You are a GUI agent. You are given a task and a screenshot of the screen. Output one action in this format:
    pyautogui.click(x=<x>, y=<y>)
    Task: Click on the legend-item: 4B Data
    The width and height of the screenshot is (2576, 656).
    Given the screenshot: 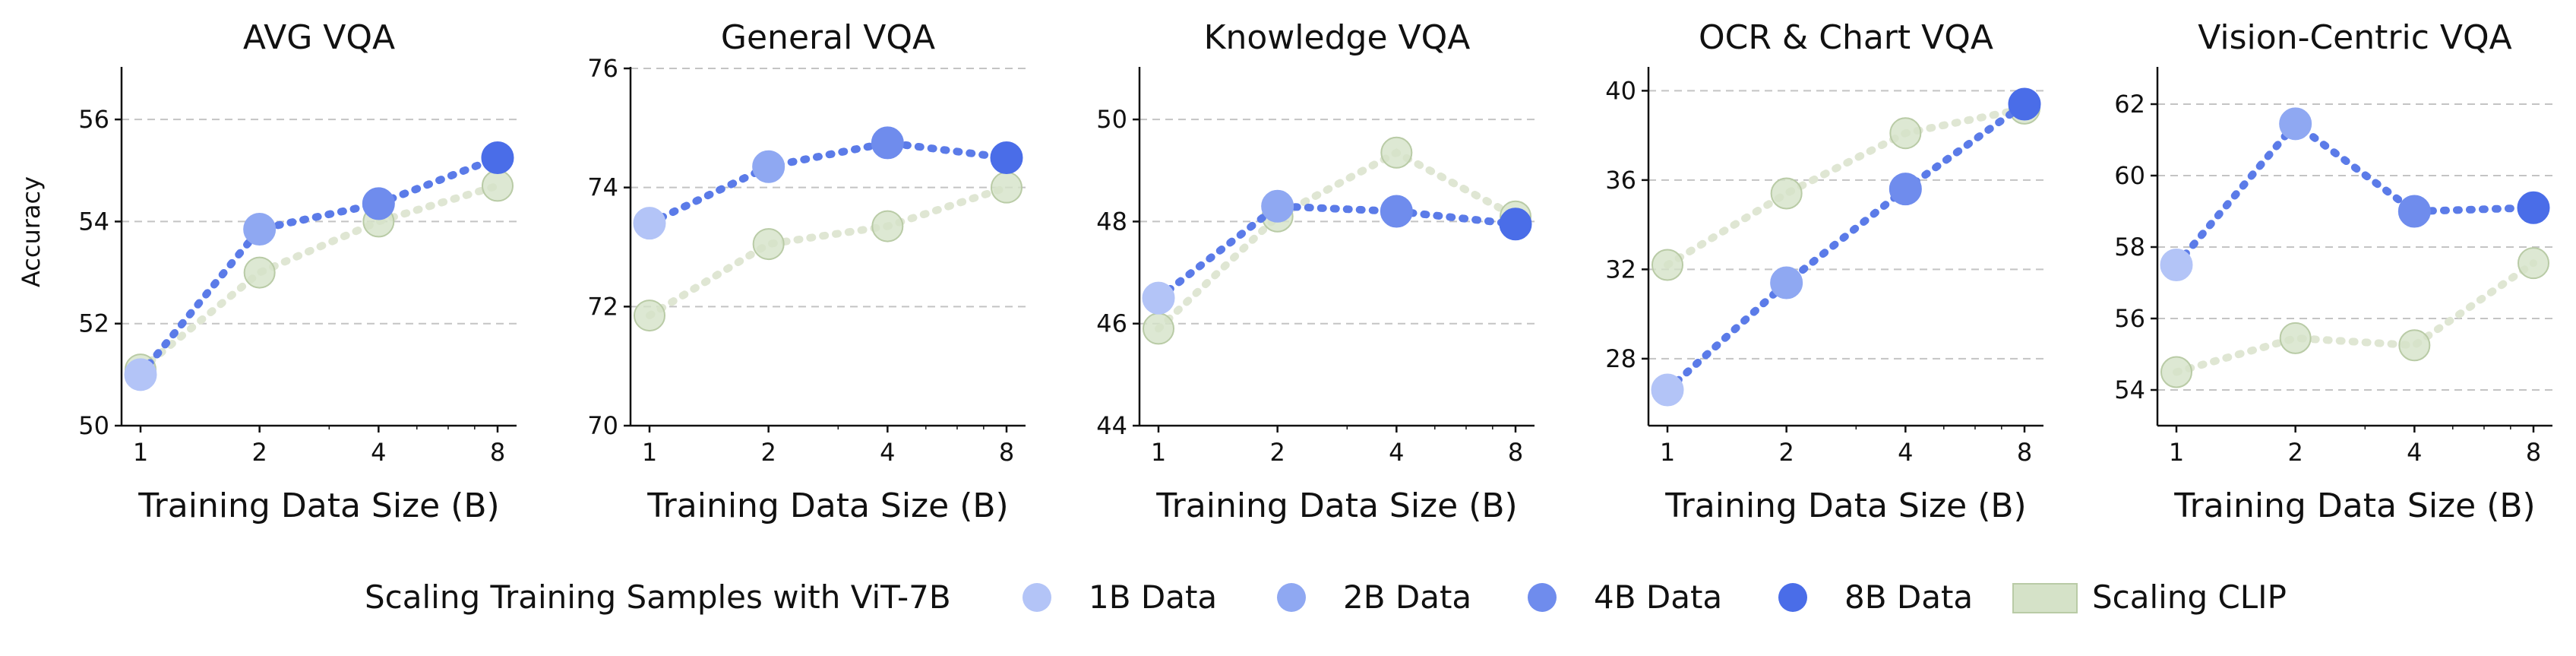 What is the action you would take?
    pyautogui.click(x=1625, y=597)
    